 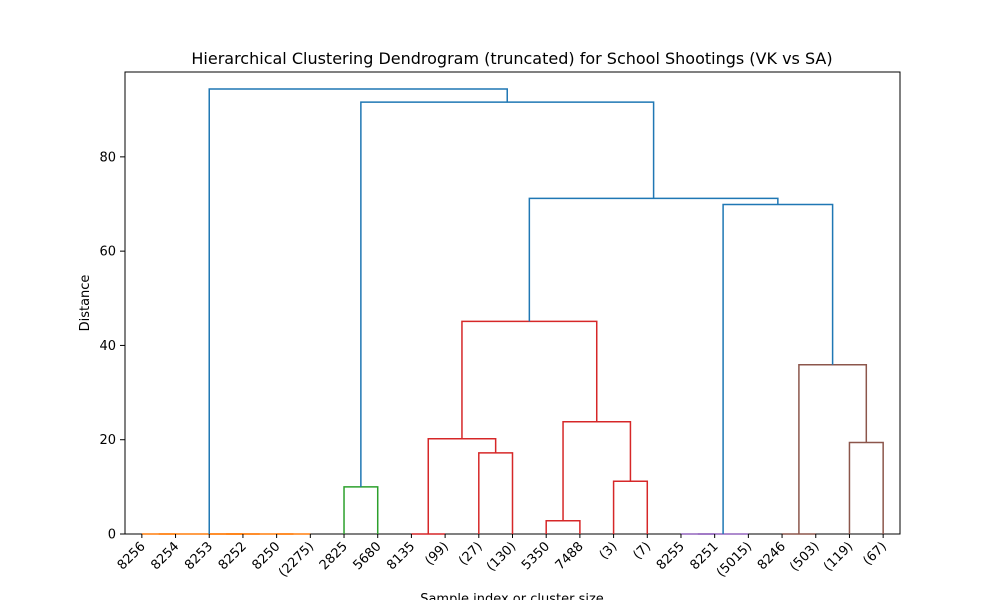 I want to click on link-r4, so click(x=563, y=527).